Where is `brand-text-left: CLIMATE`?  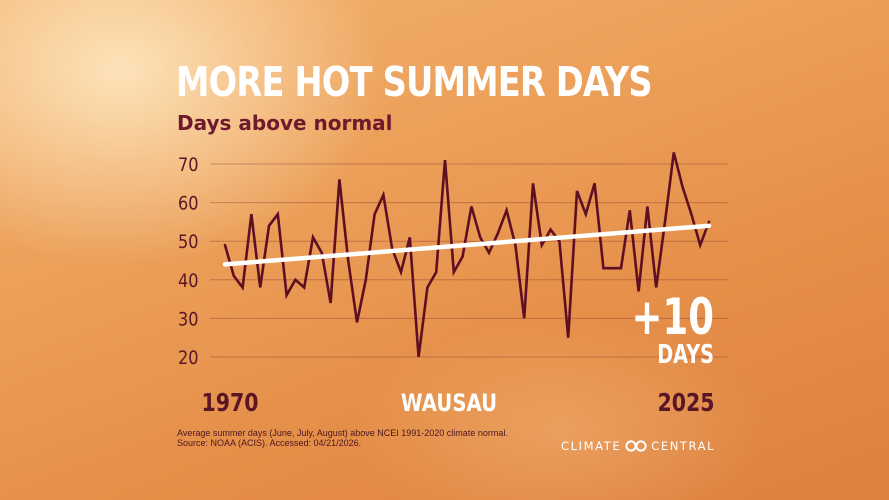
brand-text-left: CLIMATE is located at coordinates (591, 446).